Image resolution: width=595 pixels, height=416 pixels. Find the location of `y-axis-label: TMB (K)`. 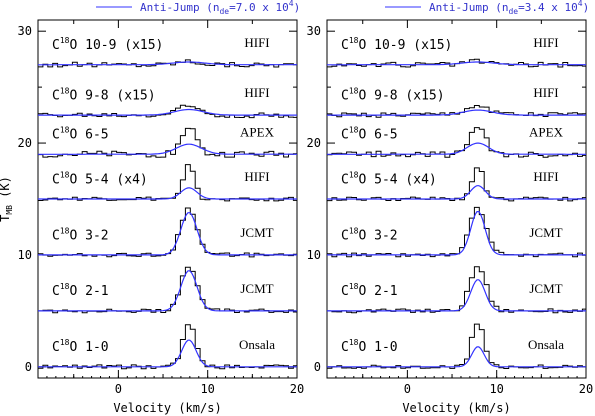

y-axis-label: TMB (K) is located at coordinates (7, 199).